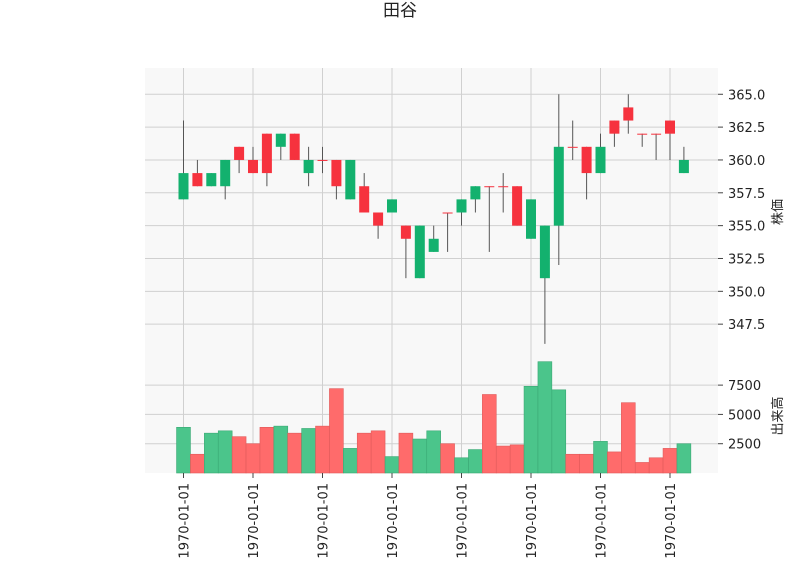 The image size is (800, 575). I want to click on price-tick-label: 357.5, so click(746, 194).